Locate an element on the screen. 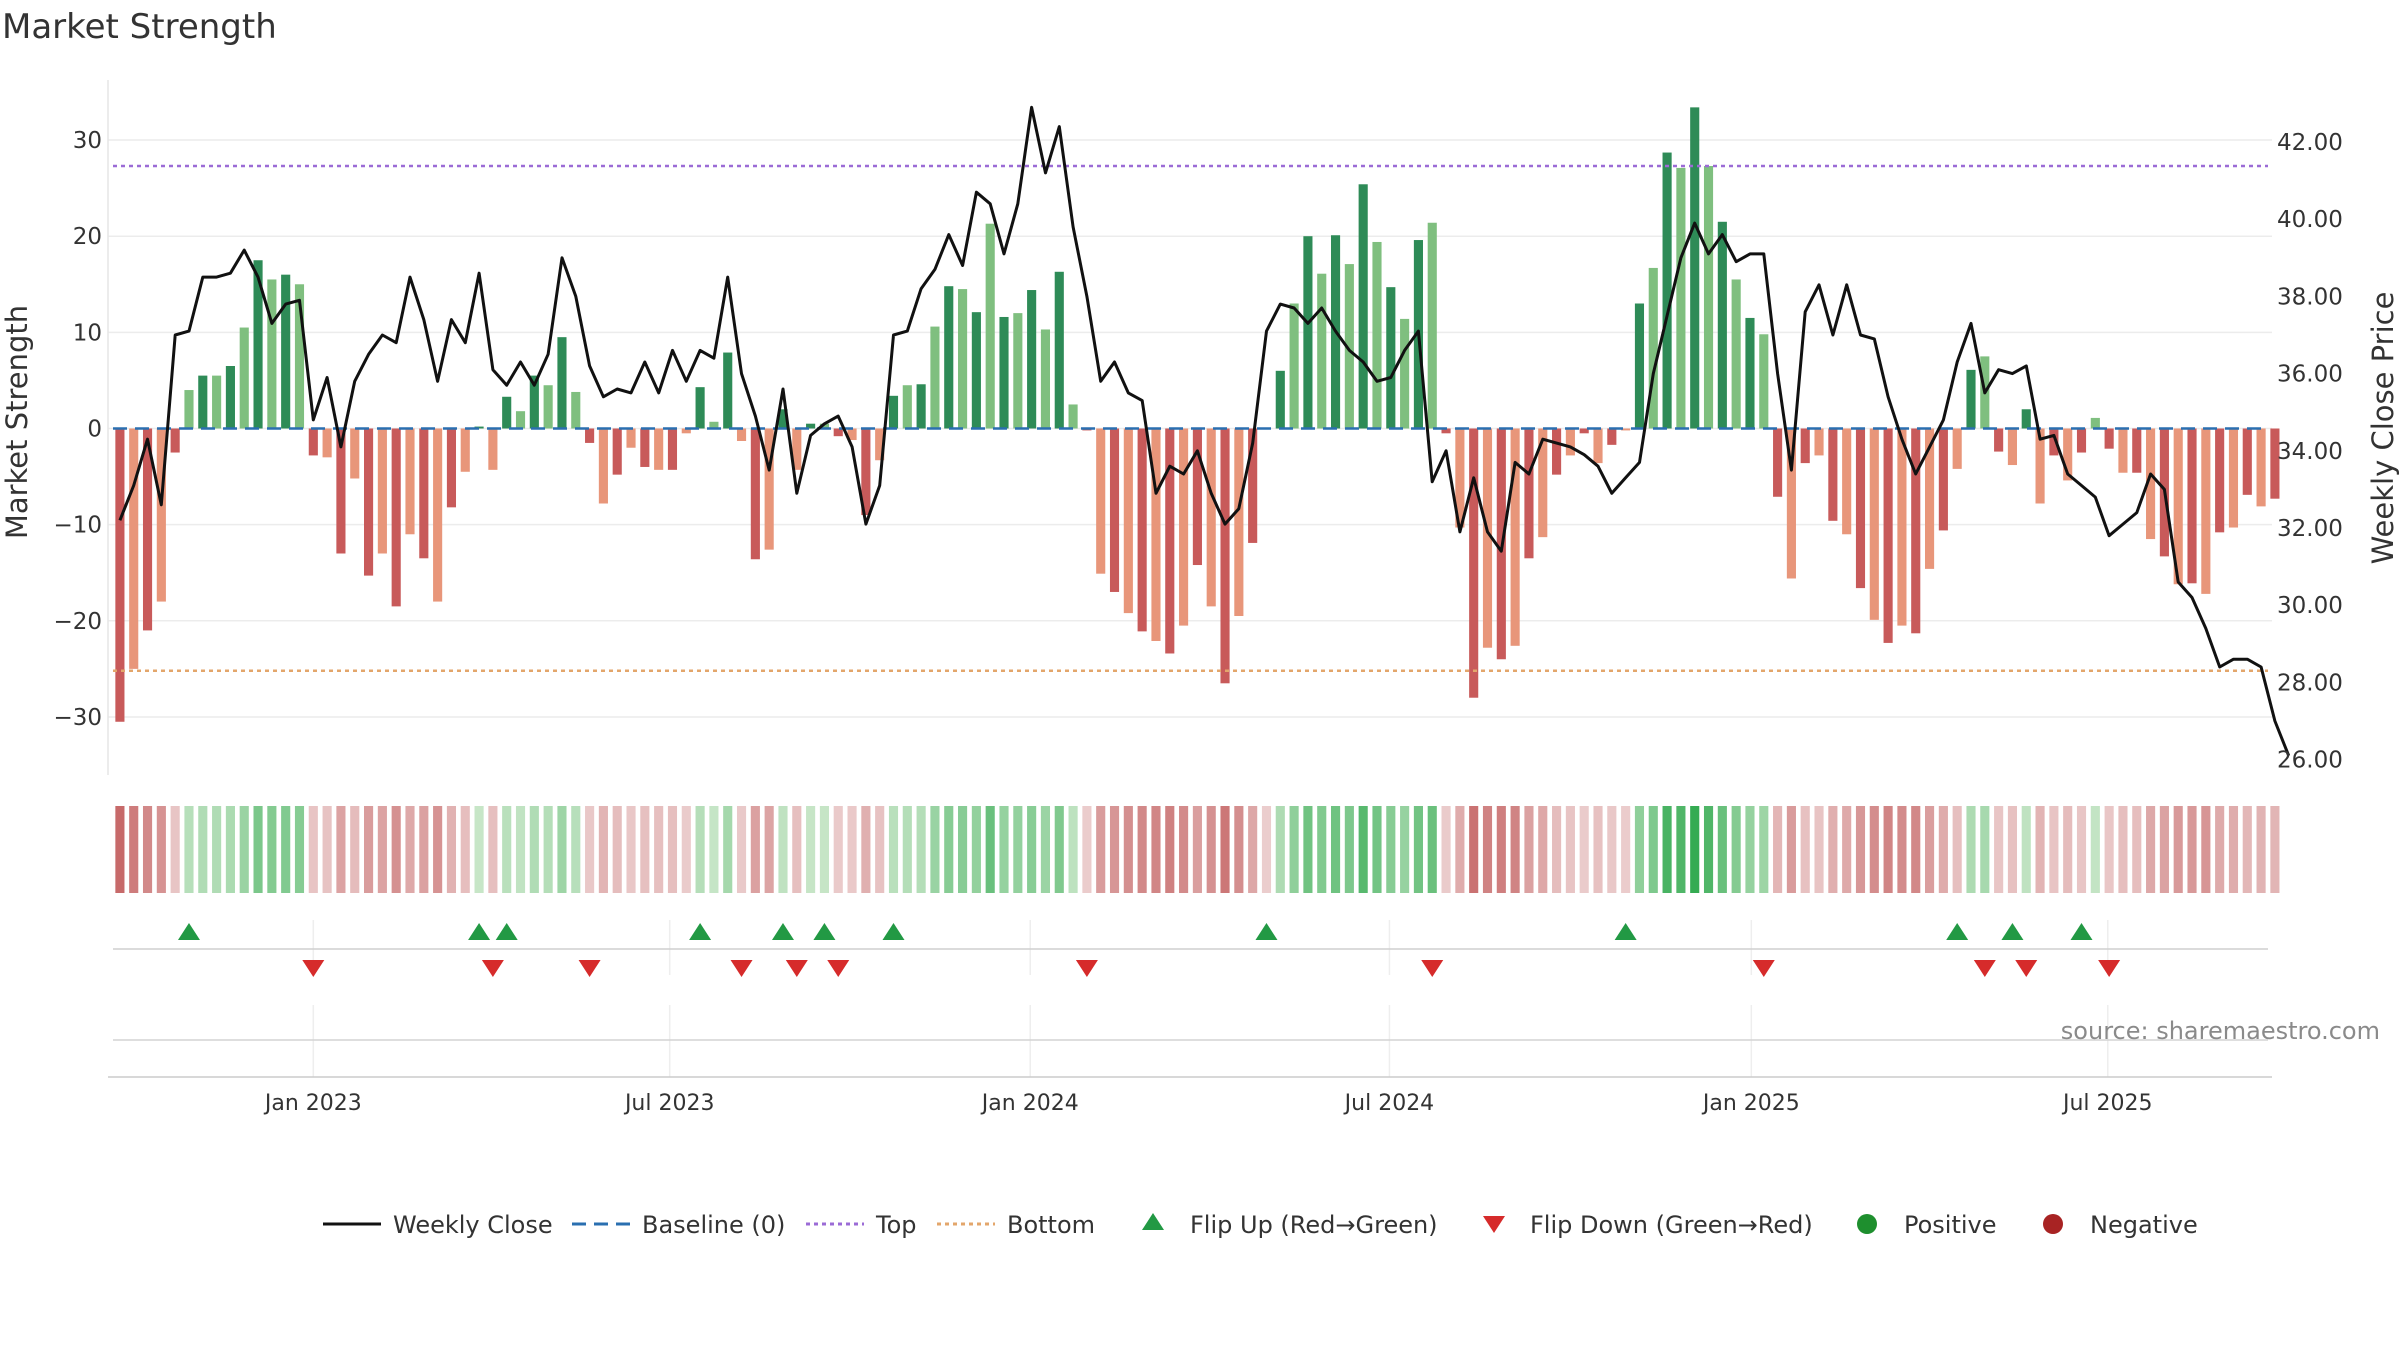 The height and width of the screenshot is (1350, 2400). flip-down-marker is located at coordinates (492, 968).